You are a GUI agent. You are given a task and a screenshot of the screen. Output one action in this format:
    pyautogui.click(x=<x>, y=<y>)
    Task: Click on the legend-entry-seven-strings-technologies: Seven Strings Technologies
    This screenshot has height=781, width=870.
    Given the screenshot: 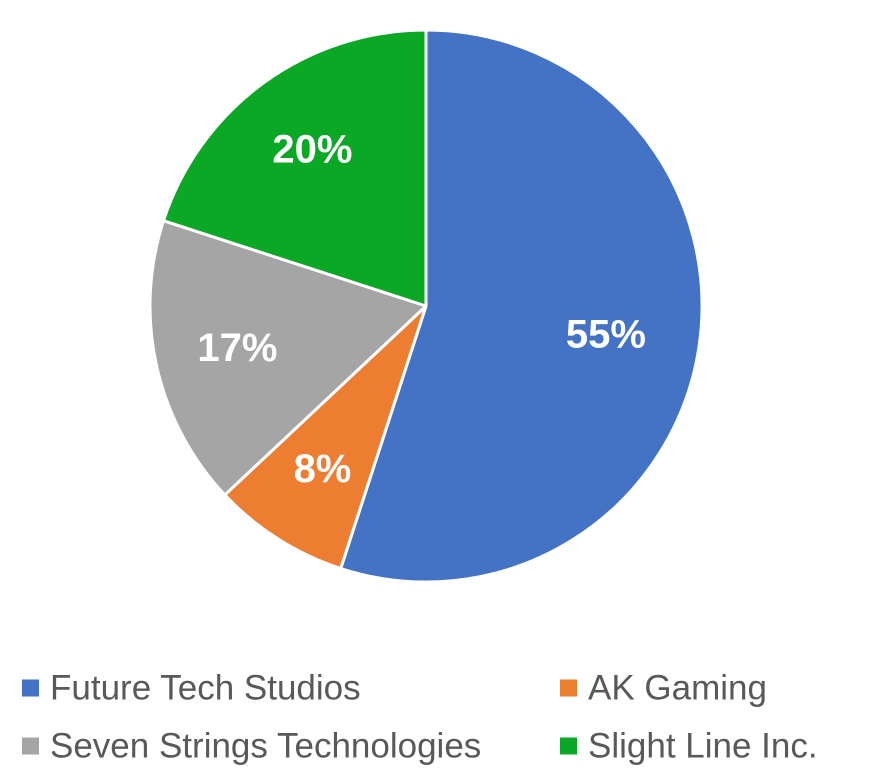 What is the action you would take?
    pyautogui.click(x=251, y=746)
    